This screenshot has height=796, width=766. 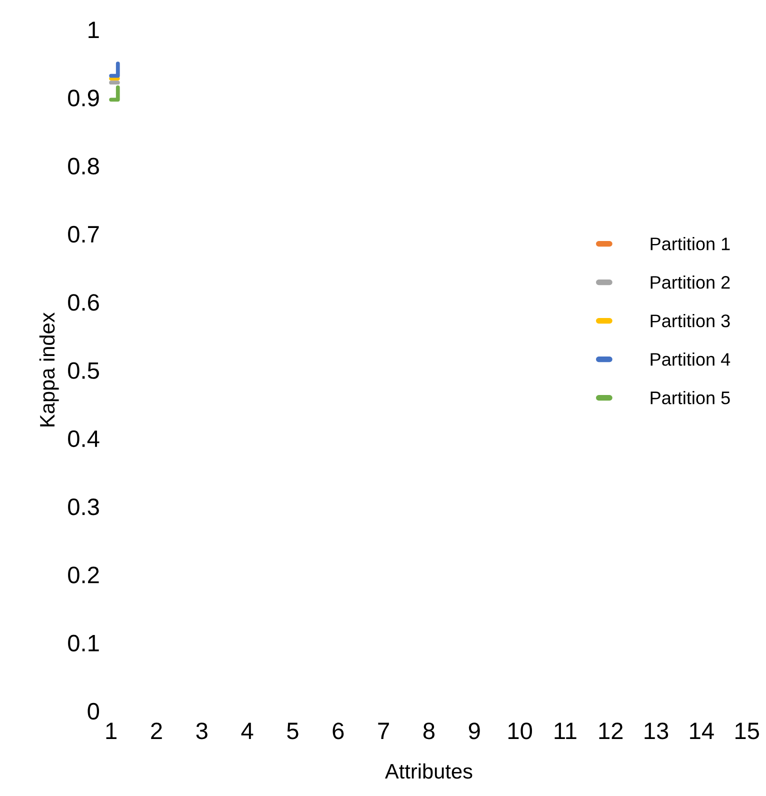 What do you see at coordinates (428, 731) in the screenshot?
I see `x-tick-label: 8` at bounding box center [428, 731].